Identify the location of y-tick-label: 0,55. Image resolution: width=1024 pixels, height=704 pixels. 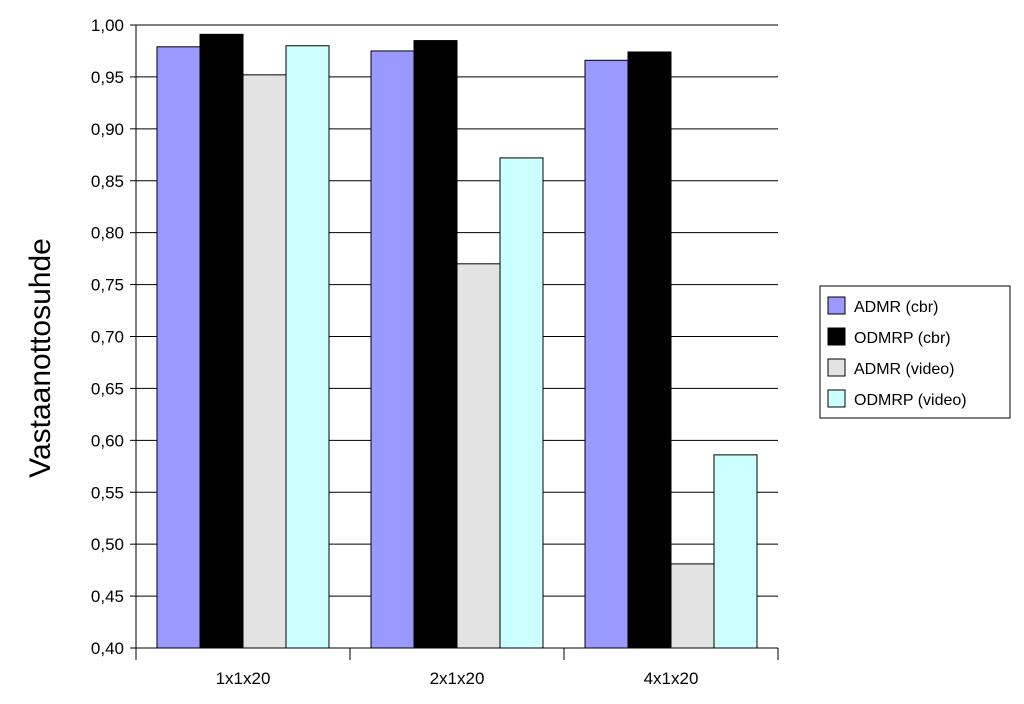
(107, 492).